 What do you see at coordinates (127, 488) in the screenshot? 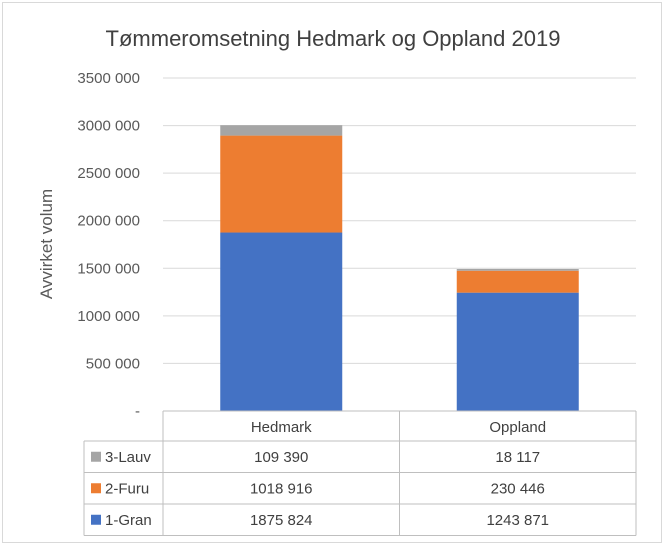
I see `legend-label: 2-Furu` at bounding box center [127, 488].